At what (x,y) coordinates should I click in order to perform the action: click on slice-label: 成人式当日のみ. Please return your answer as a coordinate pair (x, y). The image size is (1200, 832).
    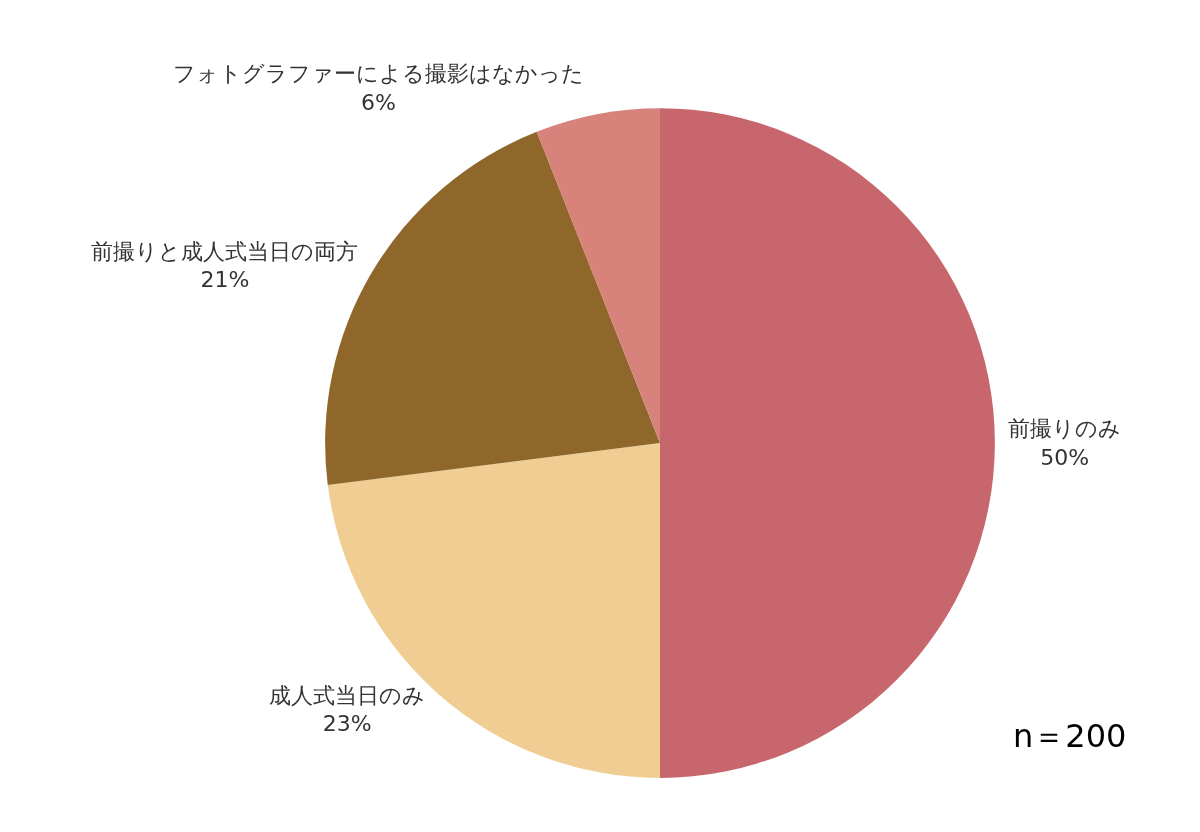
    Looking at the image, I should click on (347, 695).